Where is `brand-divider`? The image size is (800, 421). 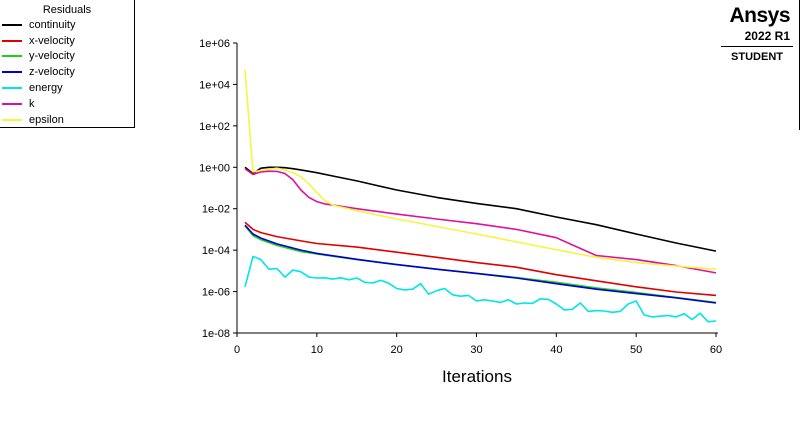
brand-divider is located at coordinates (757, 46).